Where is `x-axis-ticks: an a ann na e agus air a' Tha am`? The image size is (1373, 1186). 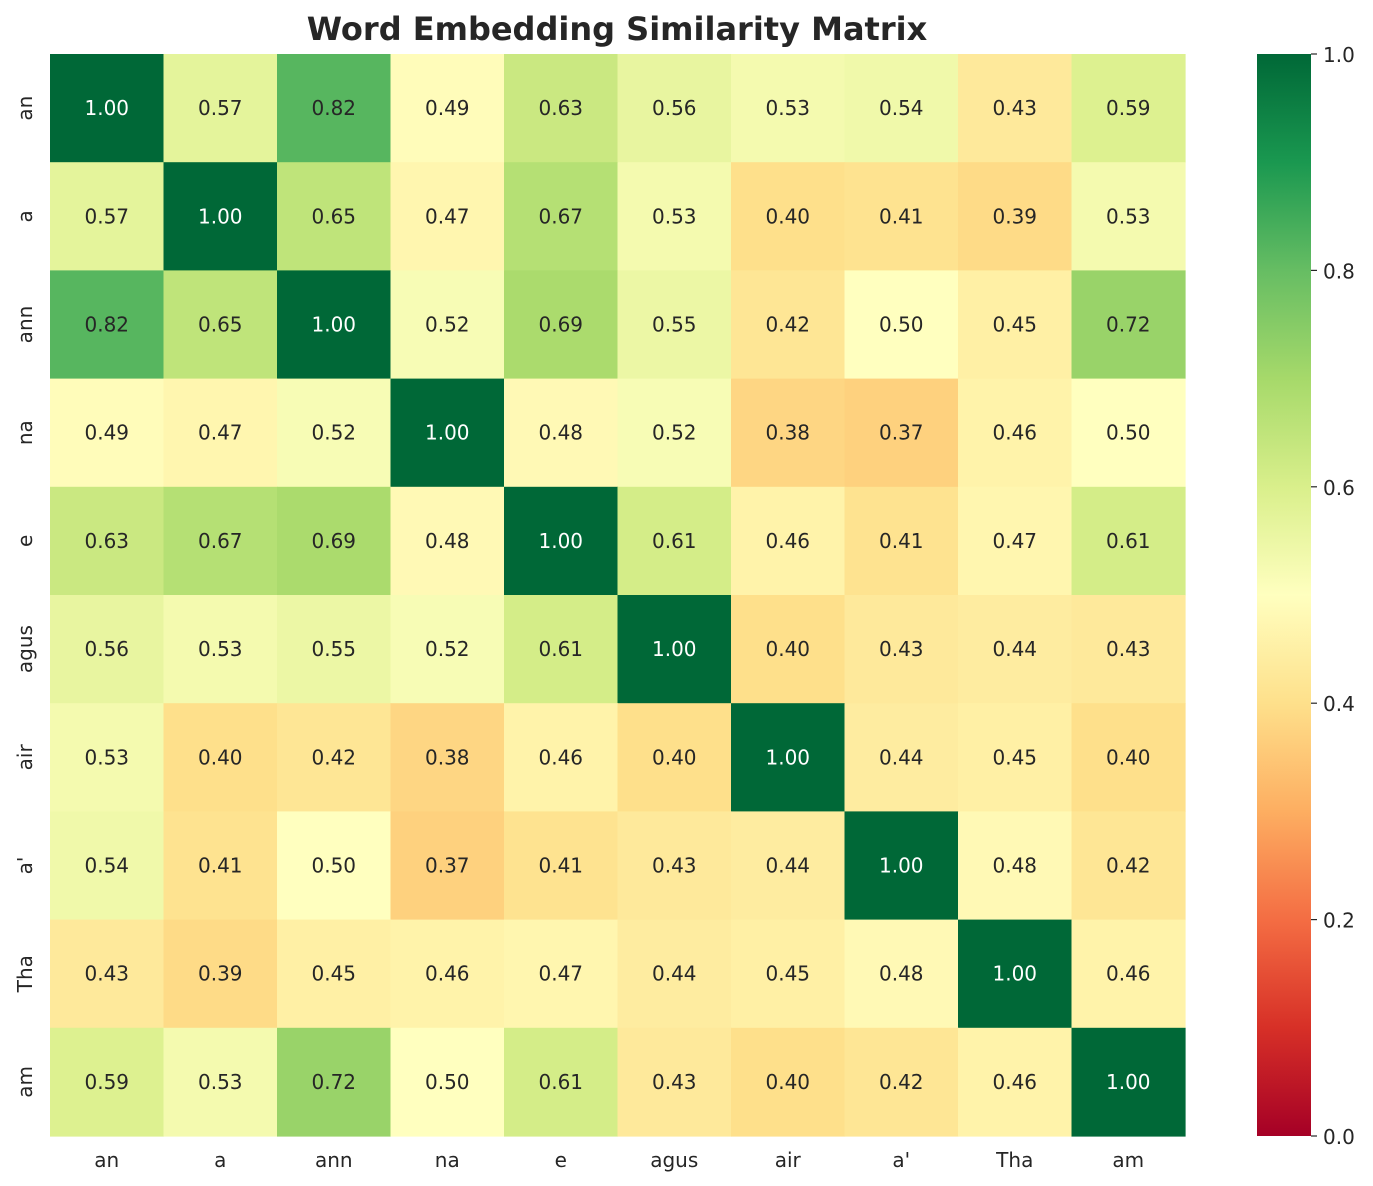 x-axis-ticks: an a ann na e agus air a' Tha am is located at coordinates (619, 1160).